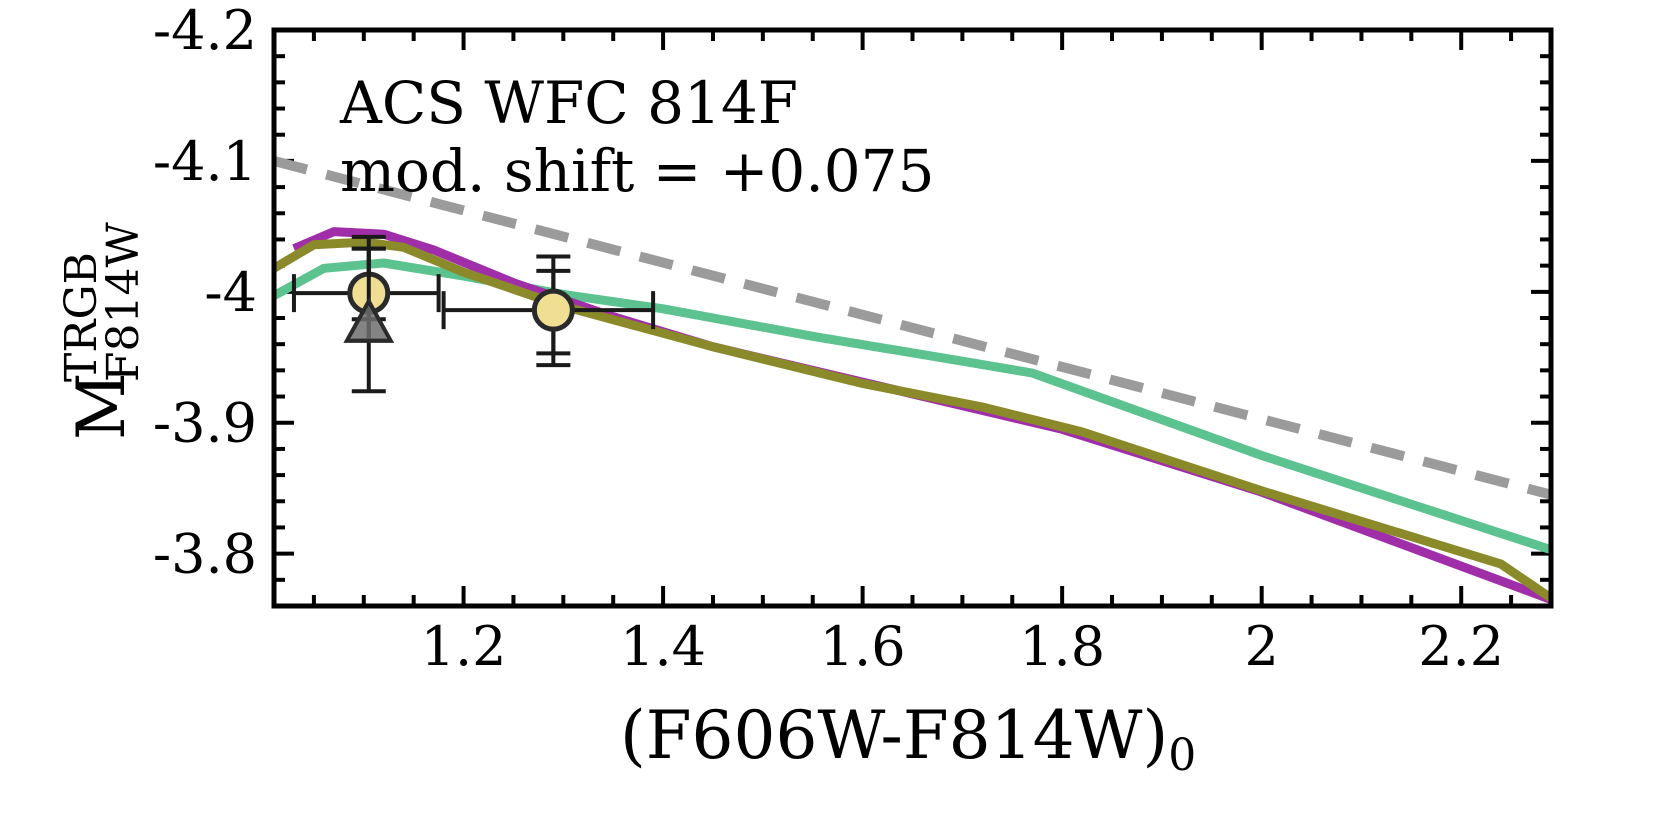 This screenshot has width=1661, height=830. Describe the element at coordinates (473, 314) in the screenshot. I see `points-layer` at that location.